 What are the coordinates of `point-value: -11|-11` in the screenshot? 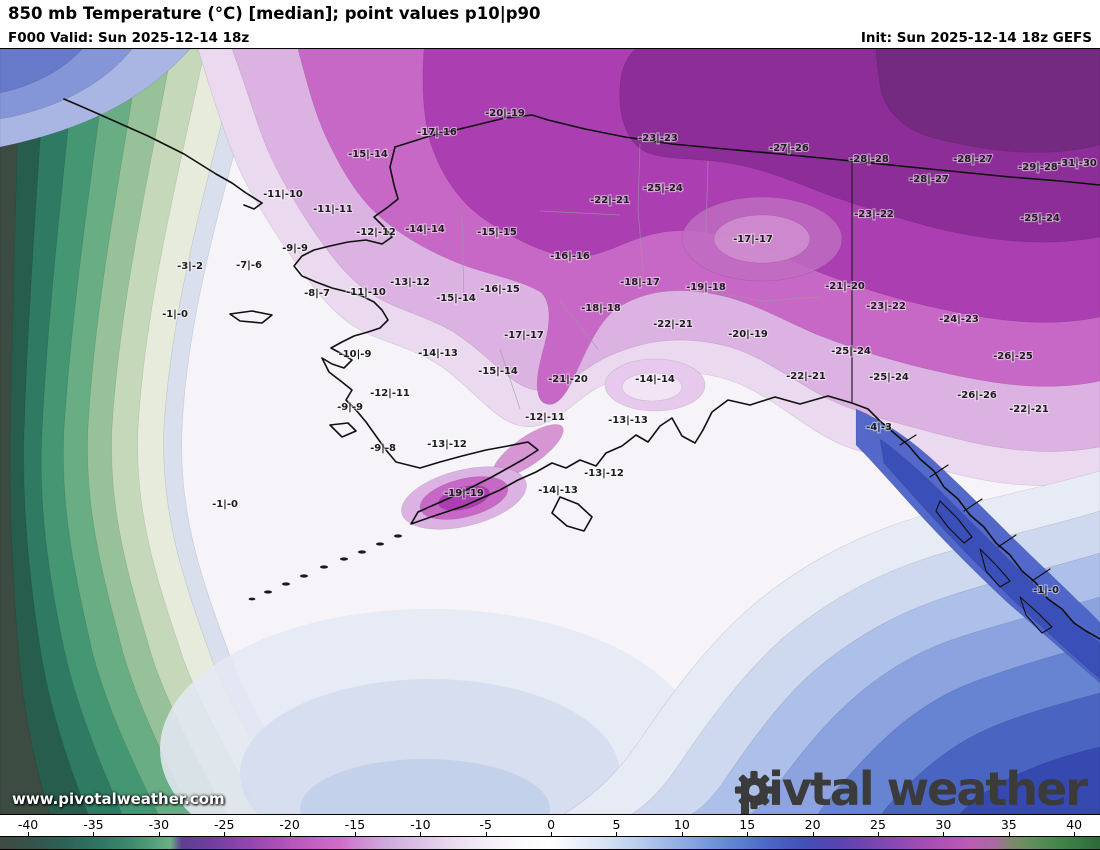 It's located at (333, 209).